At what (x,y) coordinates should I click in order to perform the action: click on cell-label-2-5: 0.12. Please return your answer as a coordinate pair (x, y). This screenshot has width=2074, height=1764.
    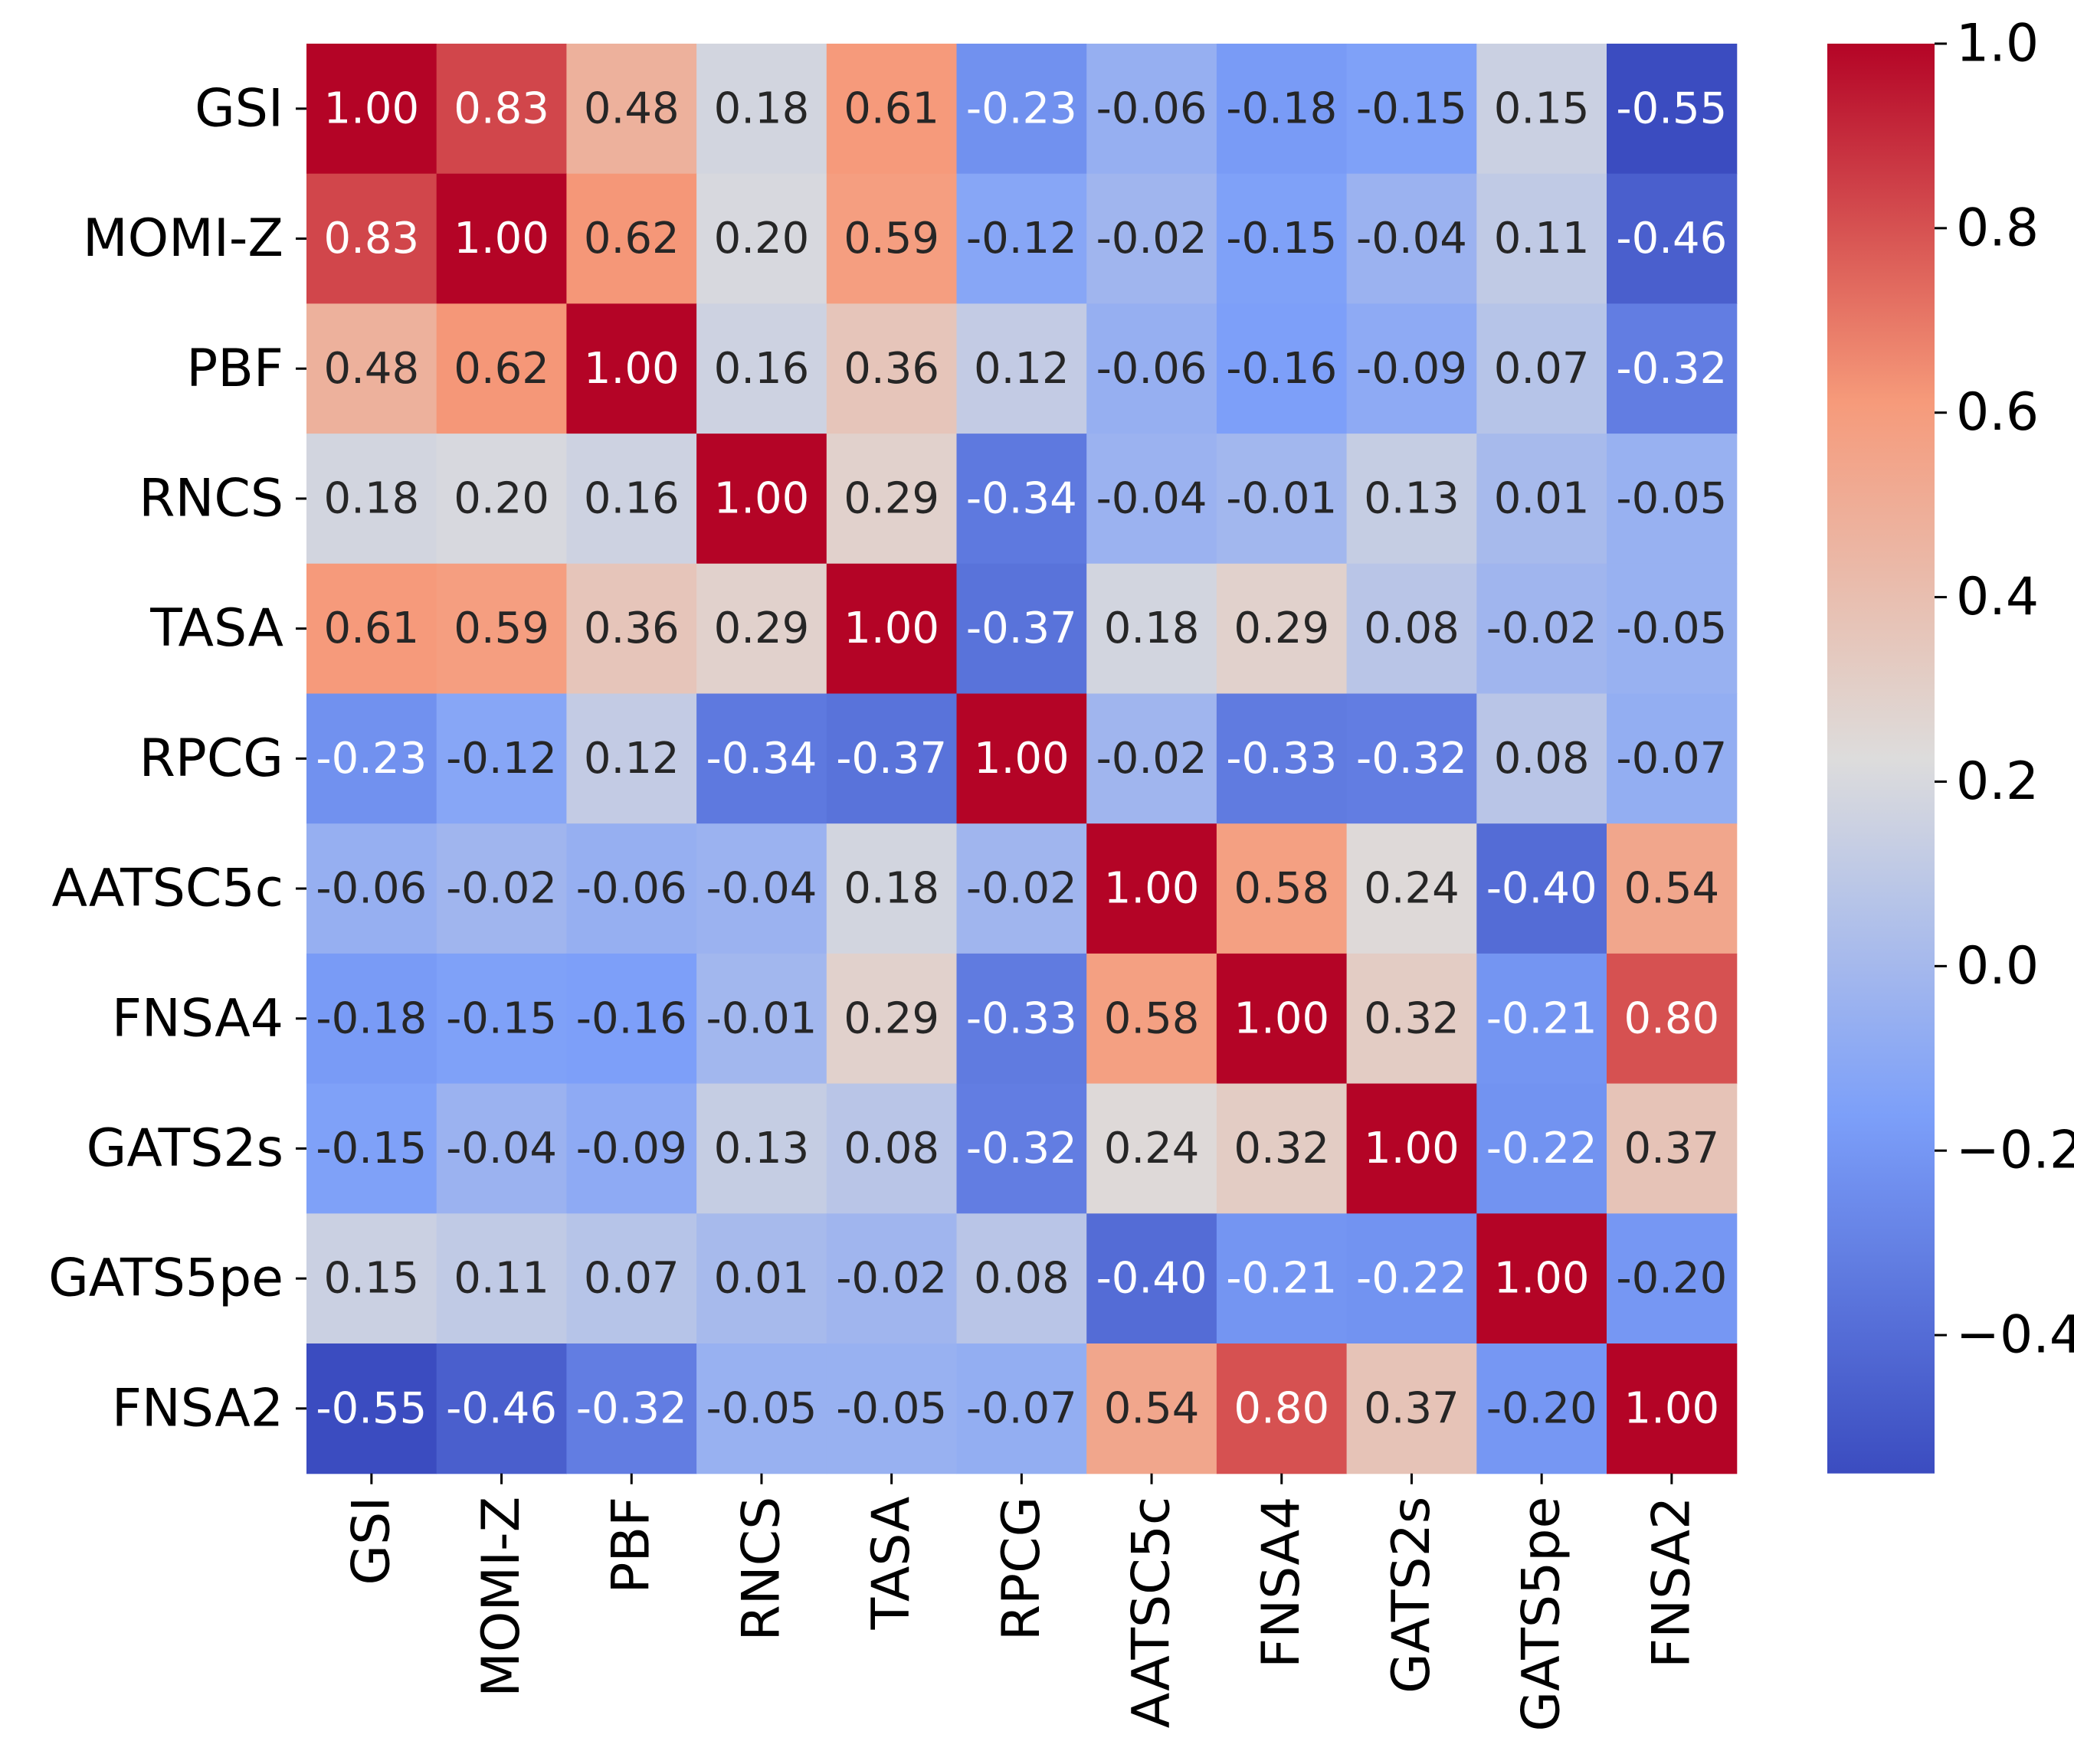
    Looking at the image, I should click on (1022, 369).